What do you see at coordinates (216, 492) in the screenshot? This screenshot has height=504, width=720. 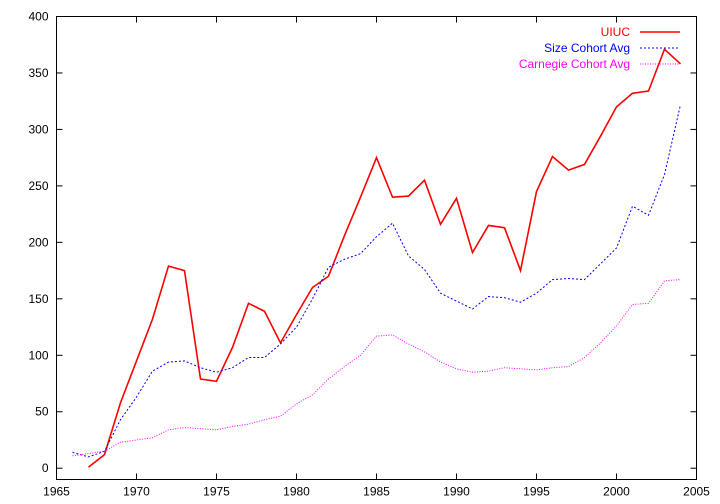 I see `x-tick-label: 1975` at bounding box center [216, 492].